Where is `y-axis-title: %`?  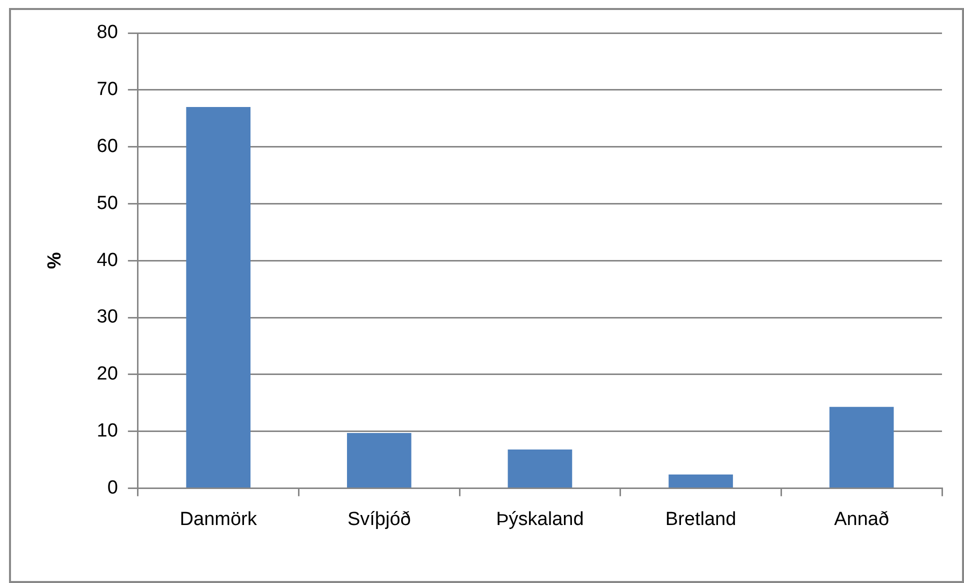 y-axis-title: % is located at coordinates (55, 261).